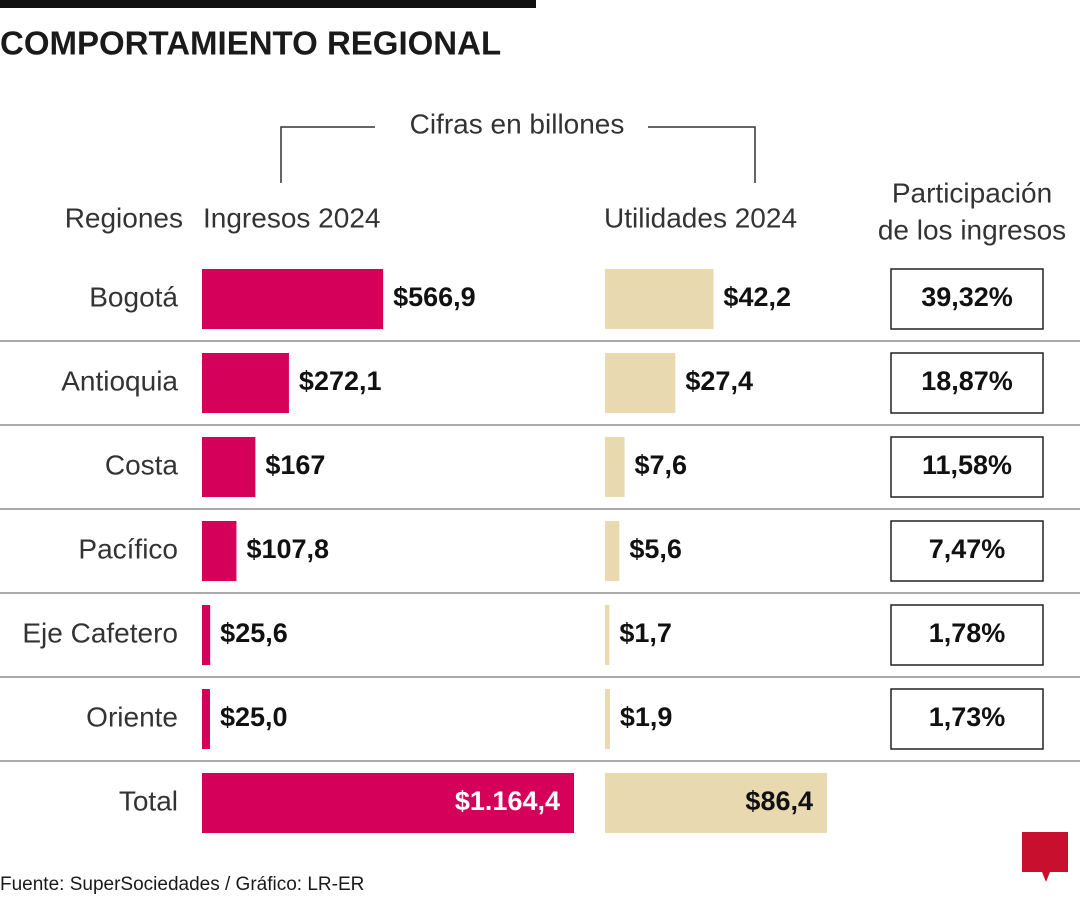  What do you see at coordinates (254, 633) in the screenshot?
I see `value-label: $25,6` at bounding box center [254, 633].